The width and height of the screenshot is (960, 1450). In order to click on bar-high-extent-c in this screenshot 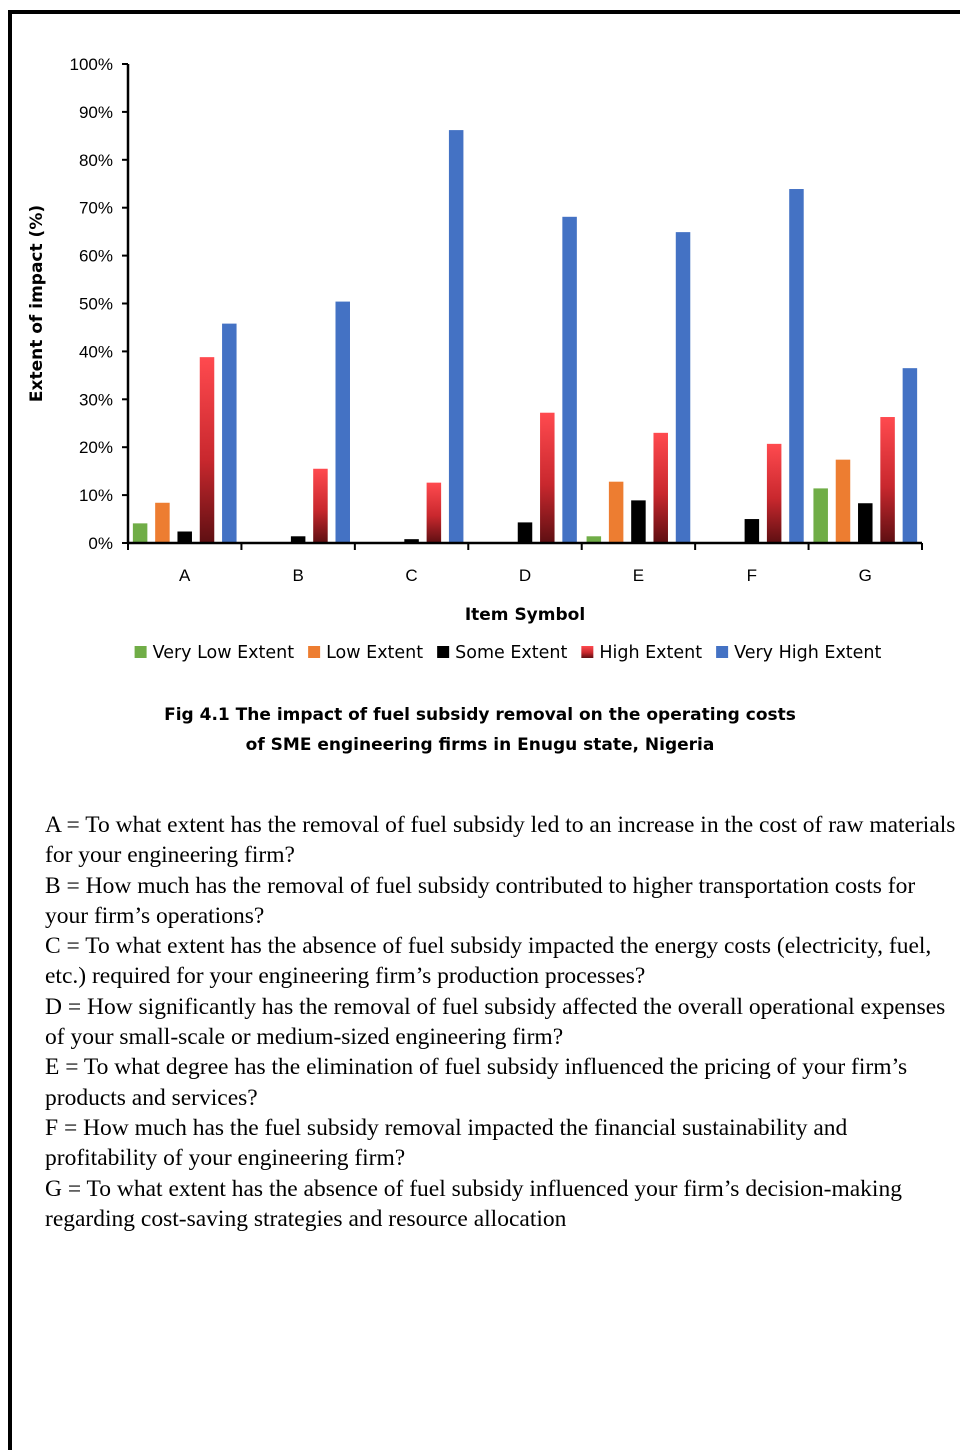, I will do `click(434, 512)`.